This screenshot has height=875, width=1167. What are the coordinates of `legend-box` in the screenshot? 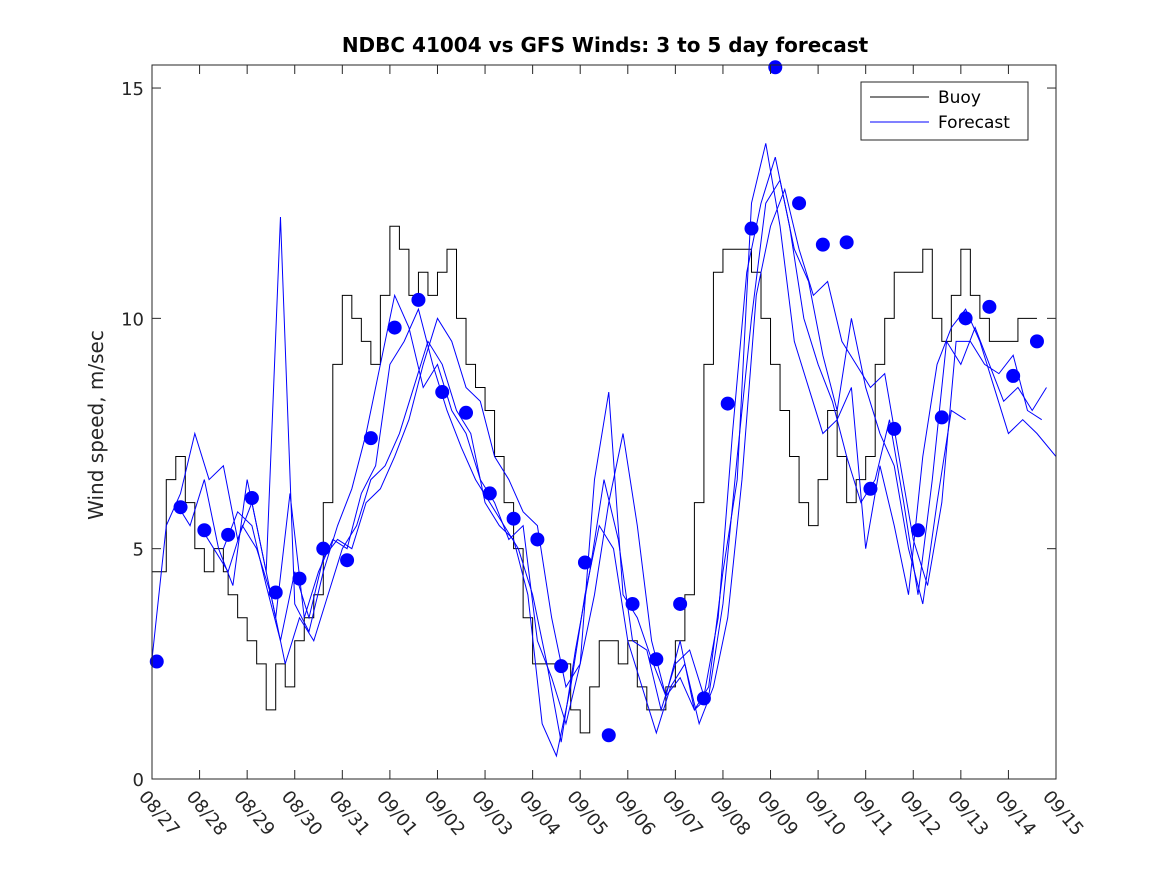 It's located at (944, 111).